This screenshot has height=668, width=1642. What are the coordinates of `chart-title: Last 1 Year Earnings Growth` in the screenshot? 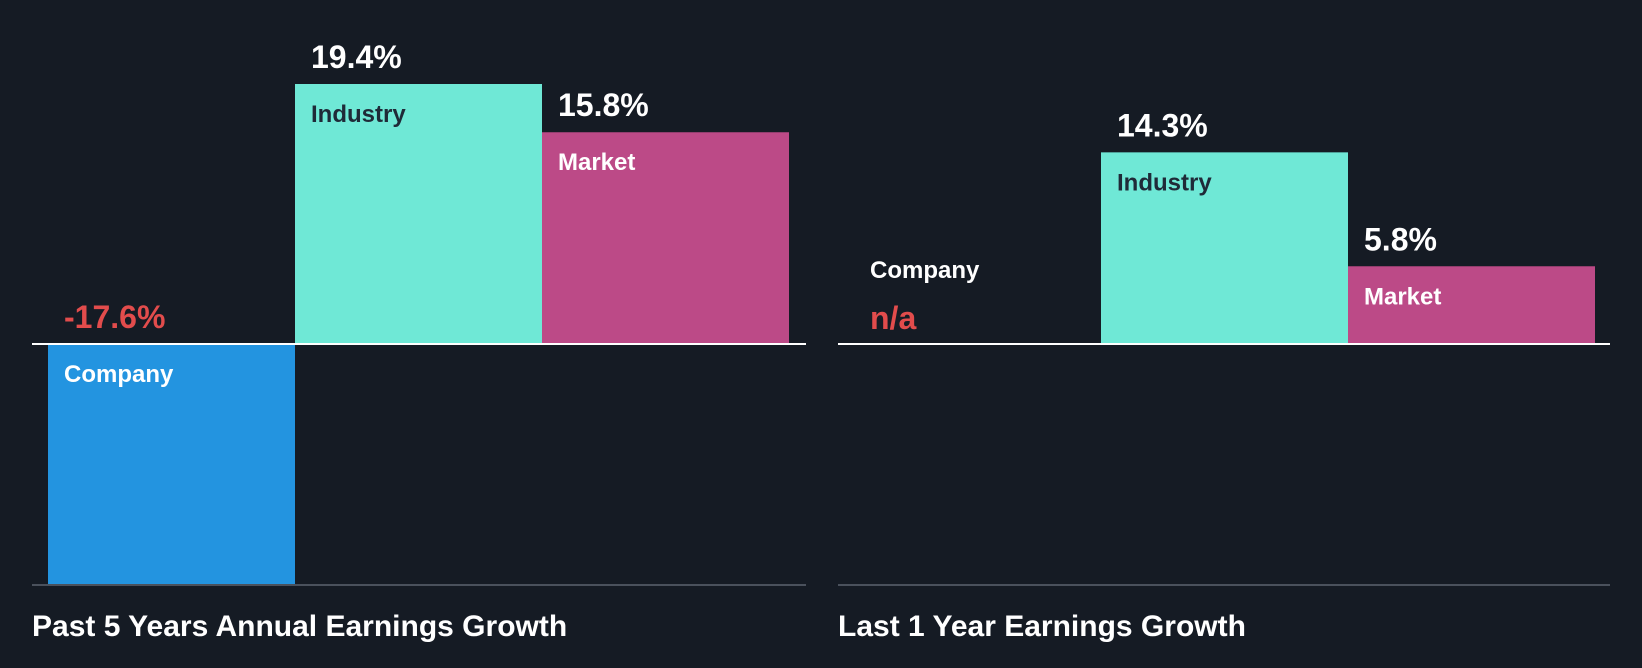 It's located at (1042, 626).